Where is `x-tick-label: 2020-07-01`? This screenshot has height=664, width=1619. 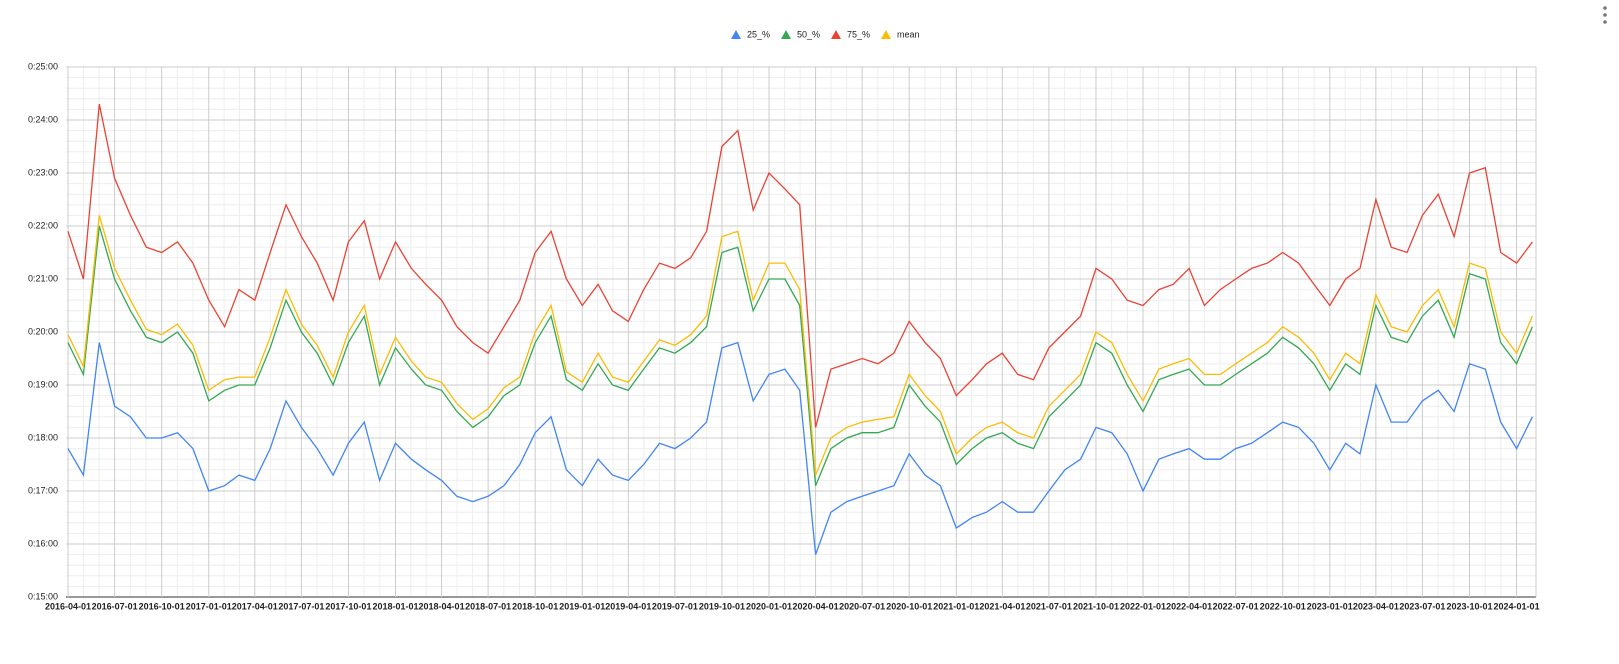
x-tick-label: 2020-07-01 is located at coordinates (862, 606).